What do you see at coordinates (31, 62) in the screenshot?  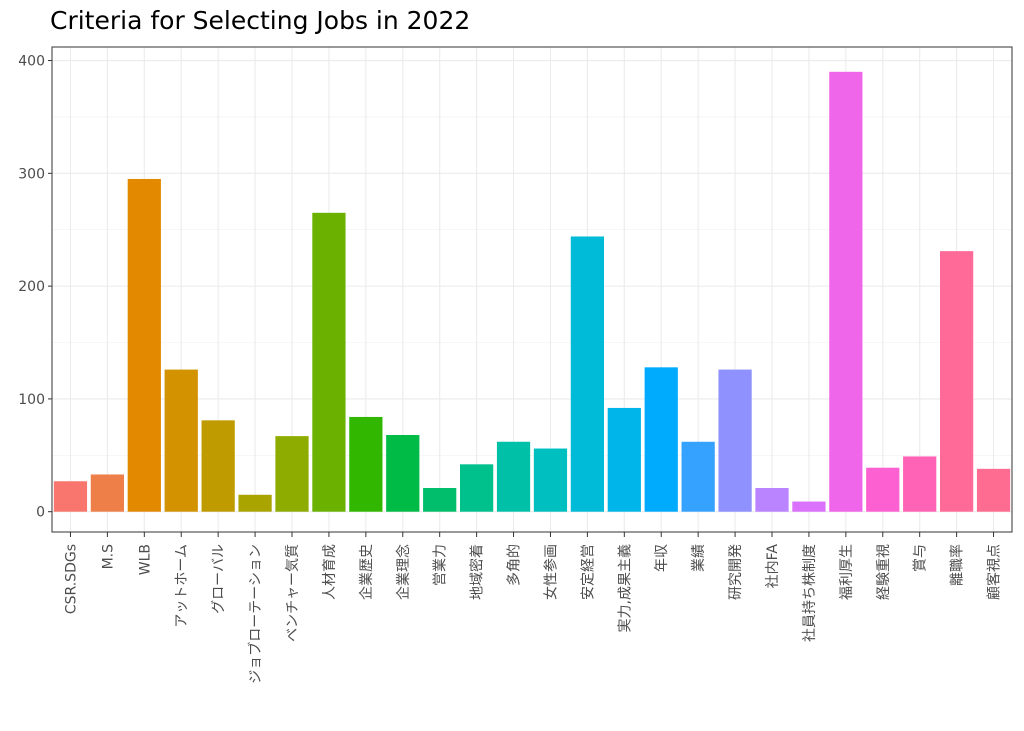 I see `y-tick-label: 400` at bounding box center [31, 62].